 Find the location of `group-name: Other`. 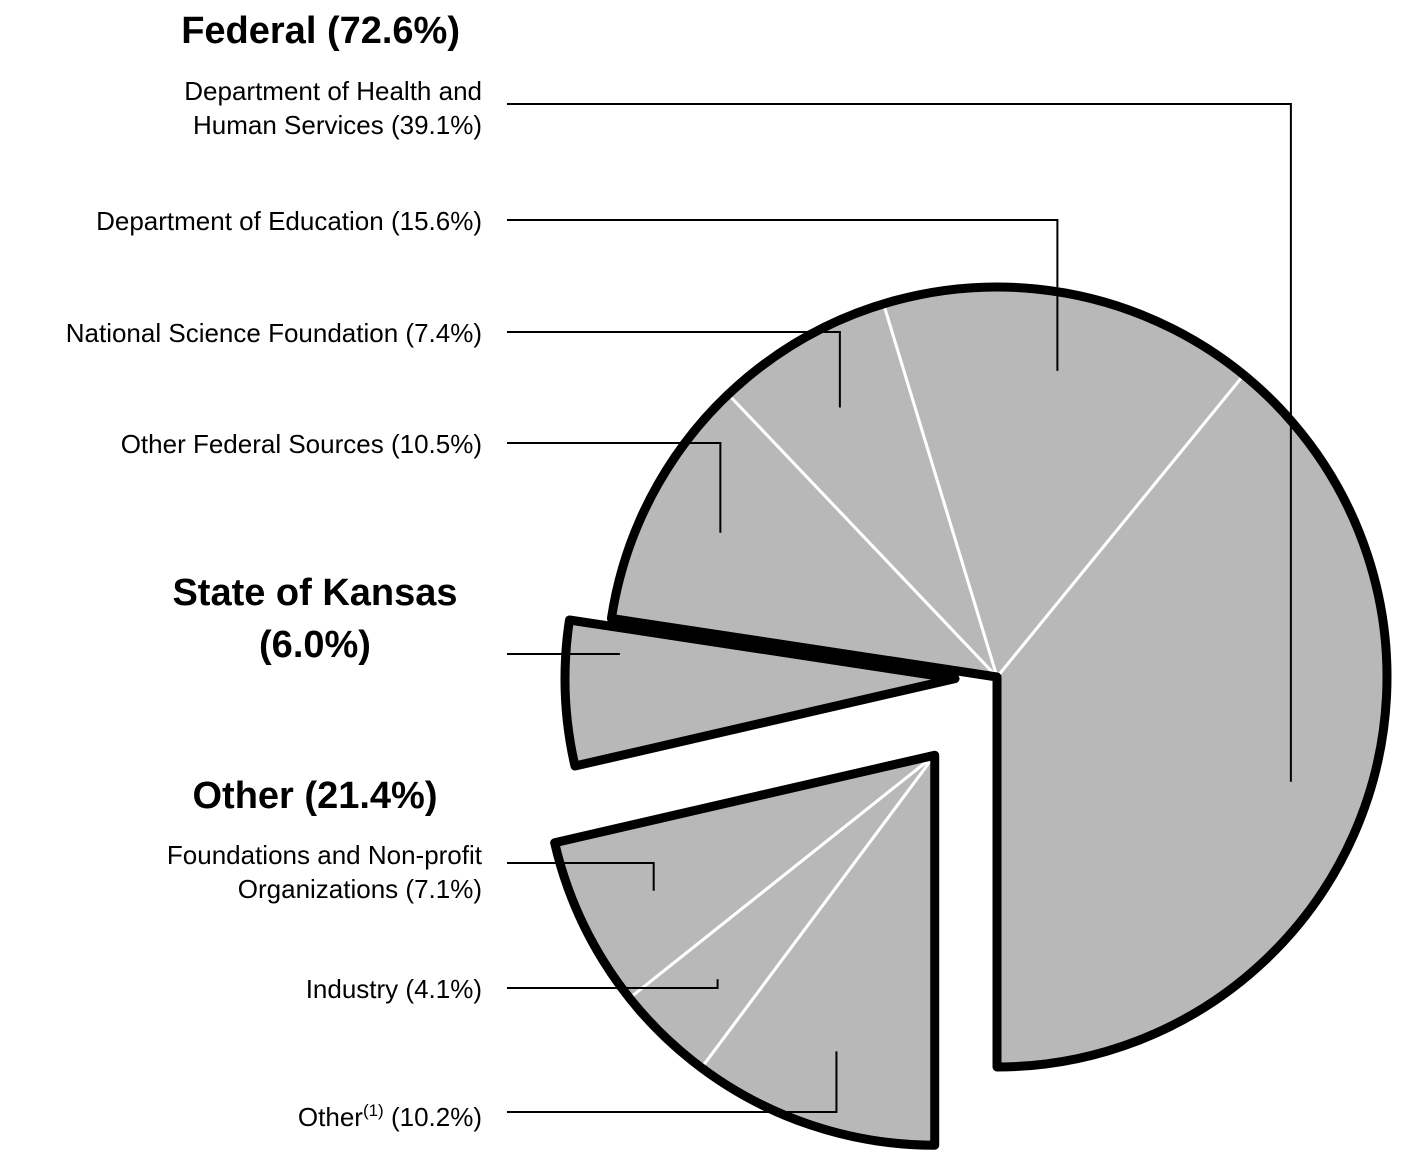

group-name: Other is located at coordinates (243, 796).